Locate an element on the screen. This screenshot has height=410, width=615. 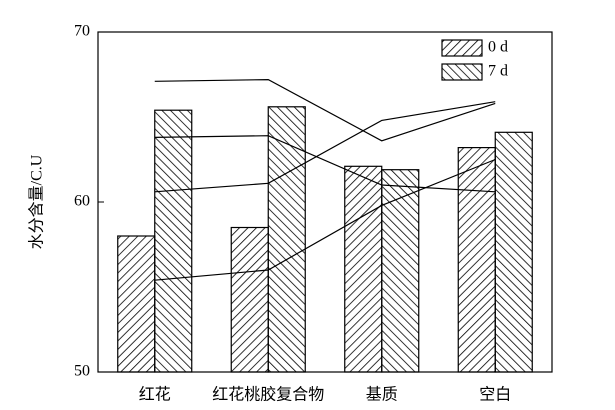
y-tick-label: 60 is located at coordinates (82, 201).